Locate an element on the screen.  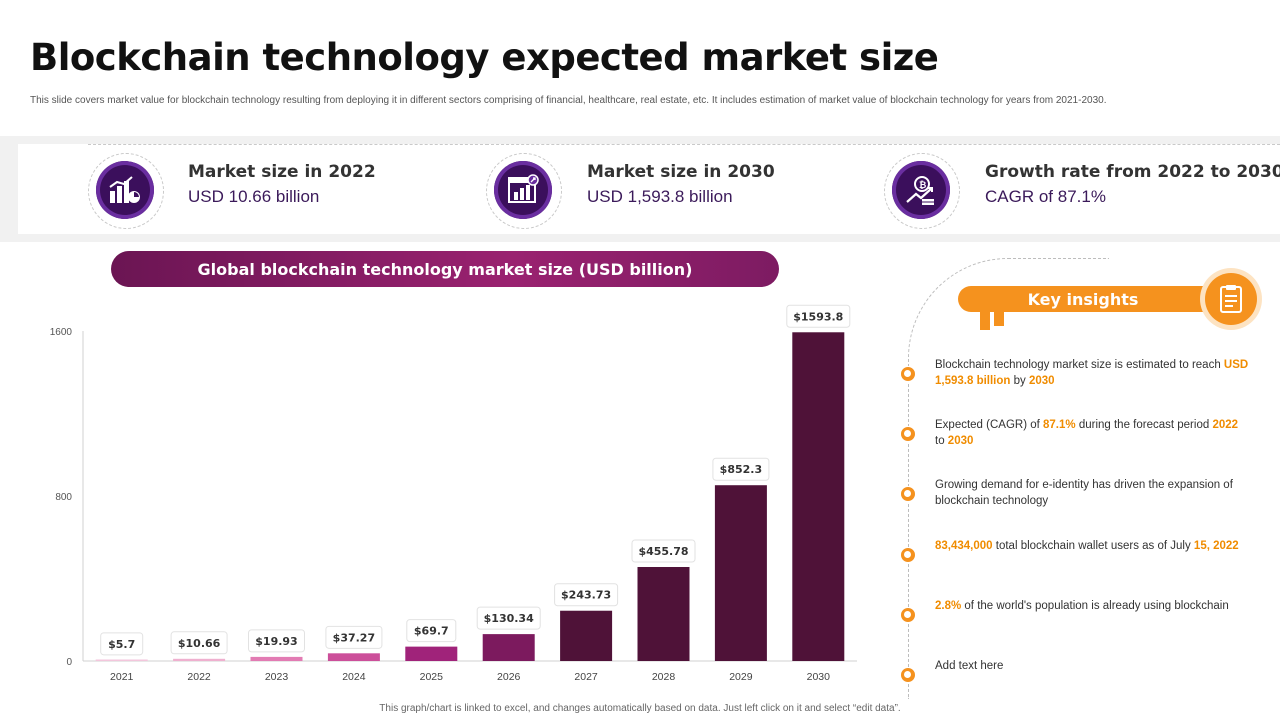
kpi-value: CAGR of 87.1% is located at coordinates (1045, 196).